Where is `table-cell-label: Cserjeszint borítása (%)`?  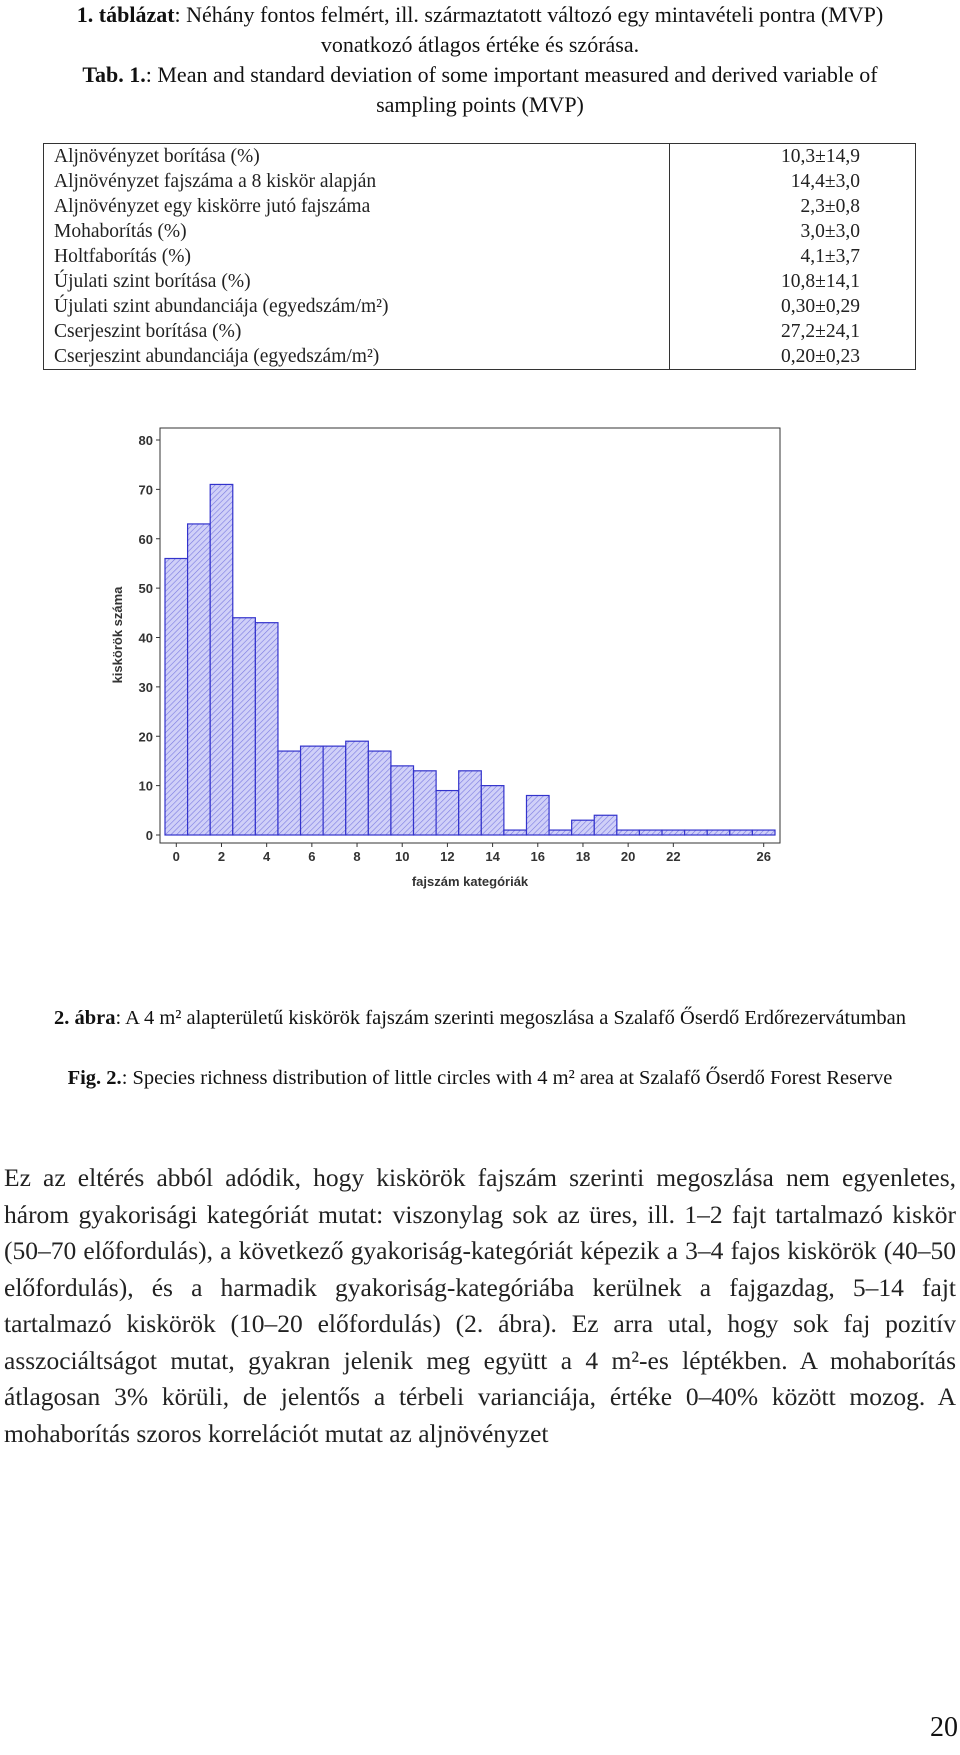 table-cell-label: Cserjeszint borítása (%) is located at coordinates (356, 331).